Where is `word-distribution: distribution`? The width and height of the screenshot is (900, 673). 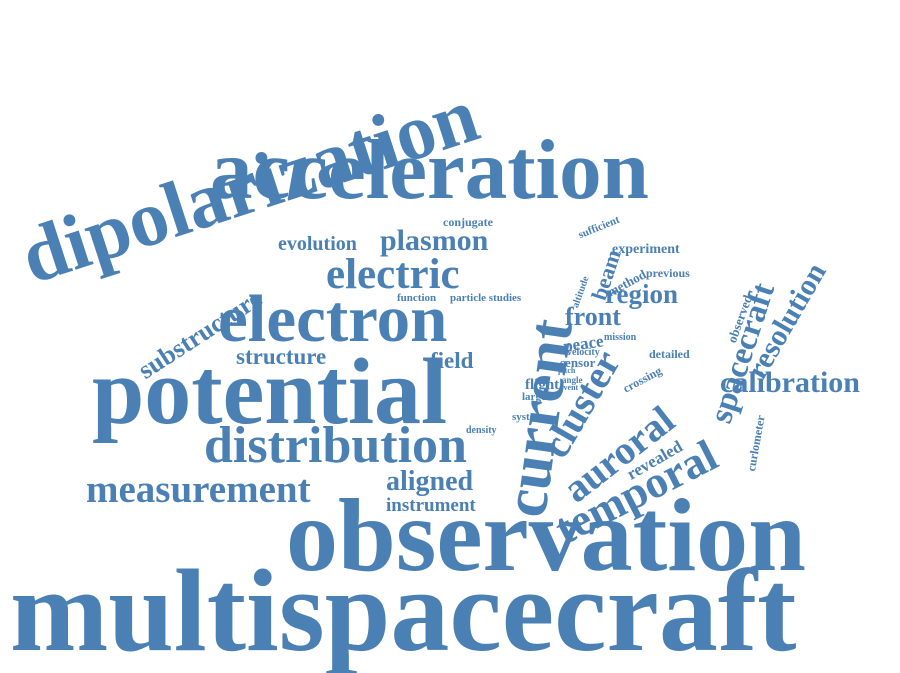 word-distribution: distribution is located at coordinates (335, 445).